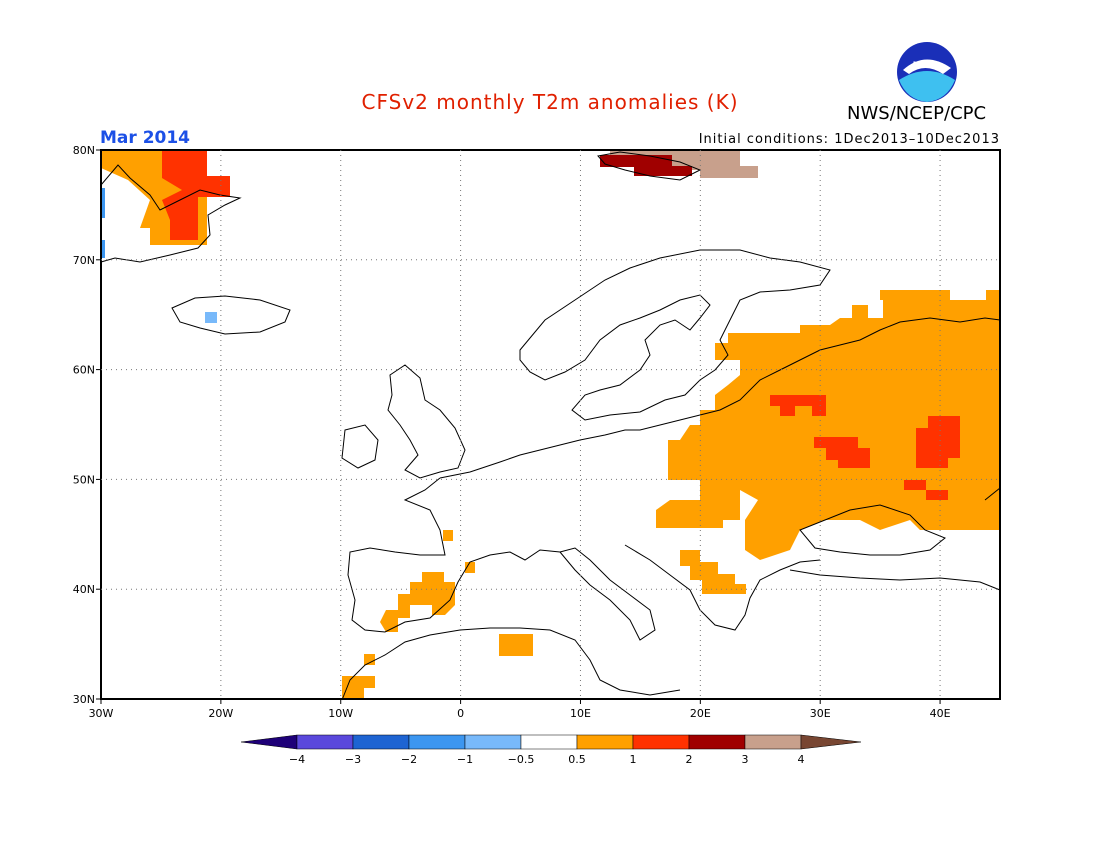 The image size is (1100, 850). What do you see at coordinates (211, 317) in the screenshot?
I see `anomaly-iceland-blue` at bounding box center [211, 317].